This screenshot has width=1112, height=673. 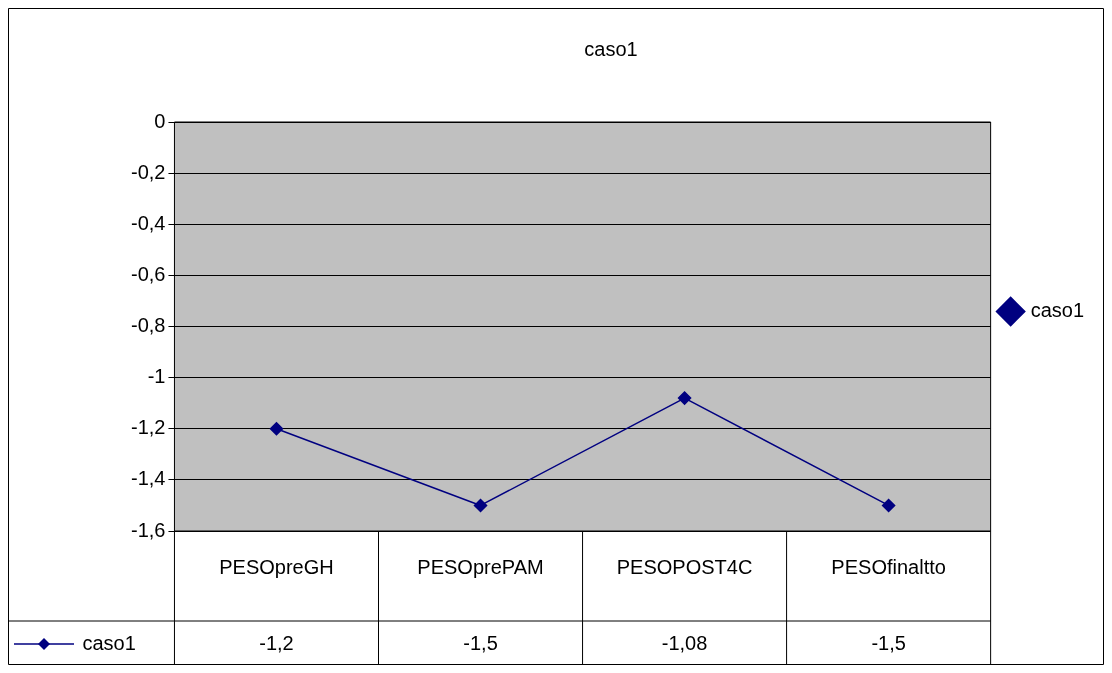 I want to click on y-tick-label: -0,8, so click(x=148, y=325).